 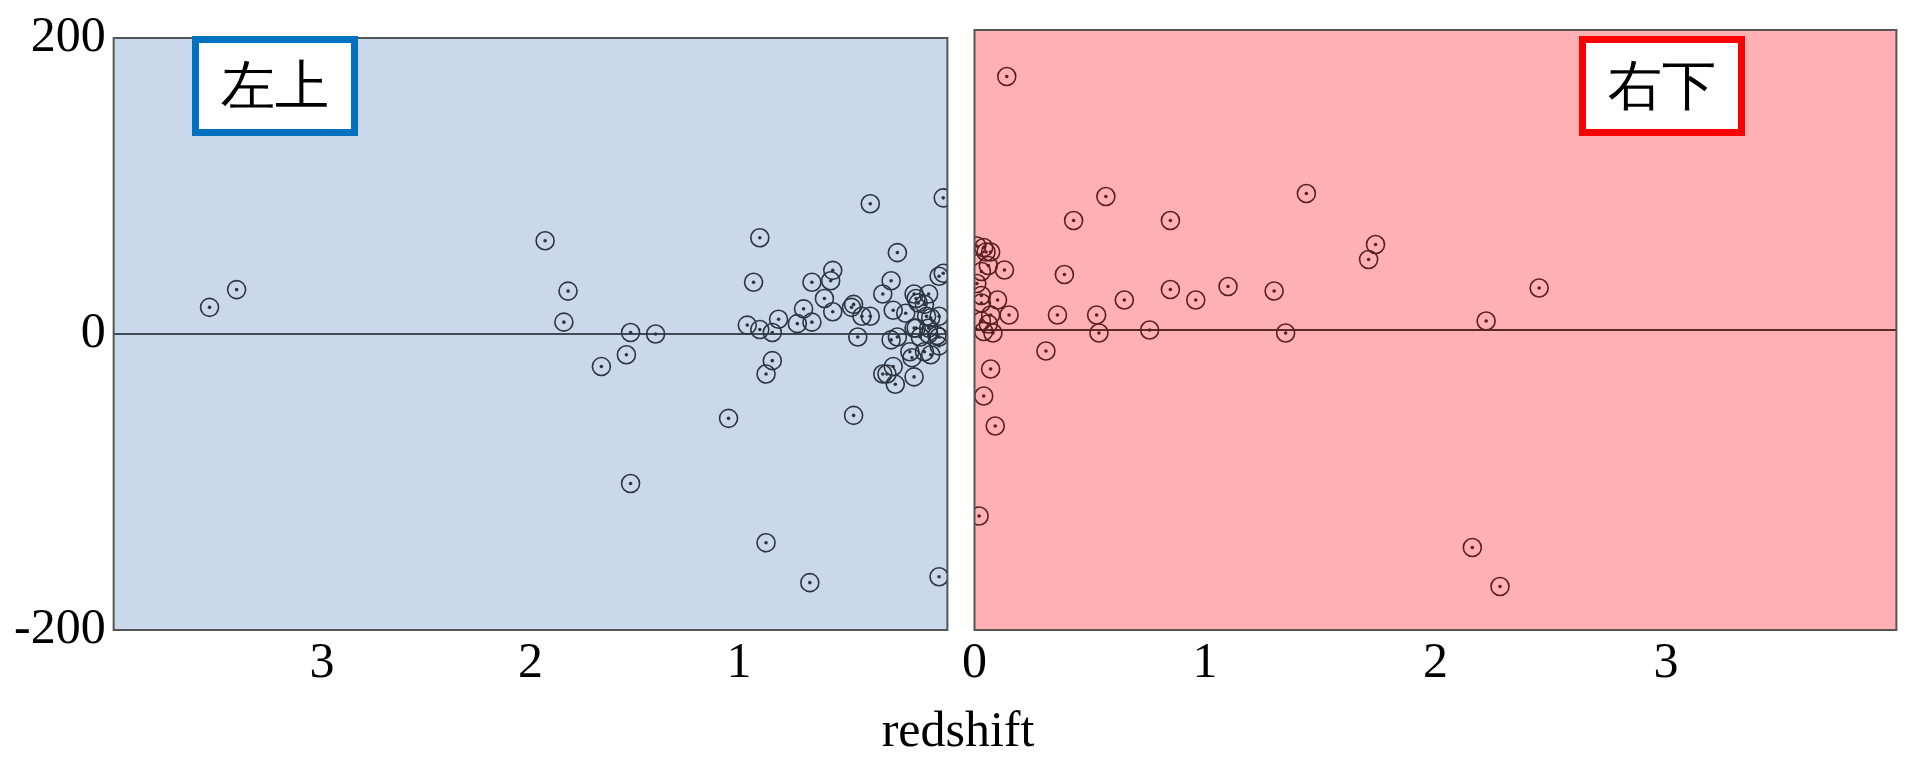 What do you see at coordinates (68, 34) in the screenshot?
I see `y-tick-label: 200` at bounding box center [68, 34].